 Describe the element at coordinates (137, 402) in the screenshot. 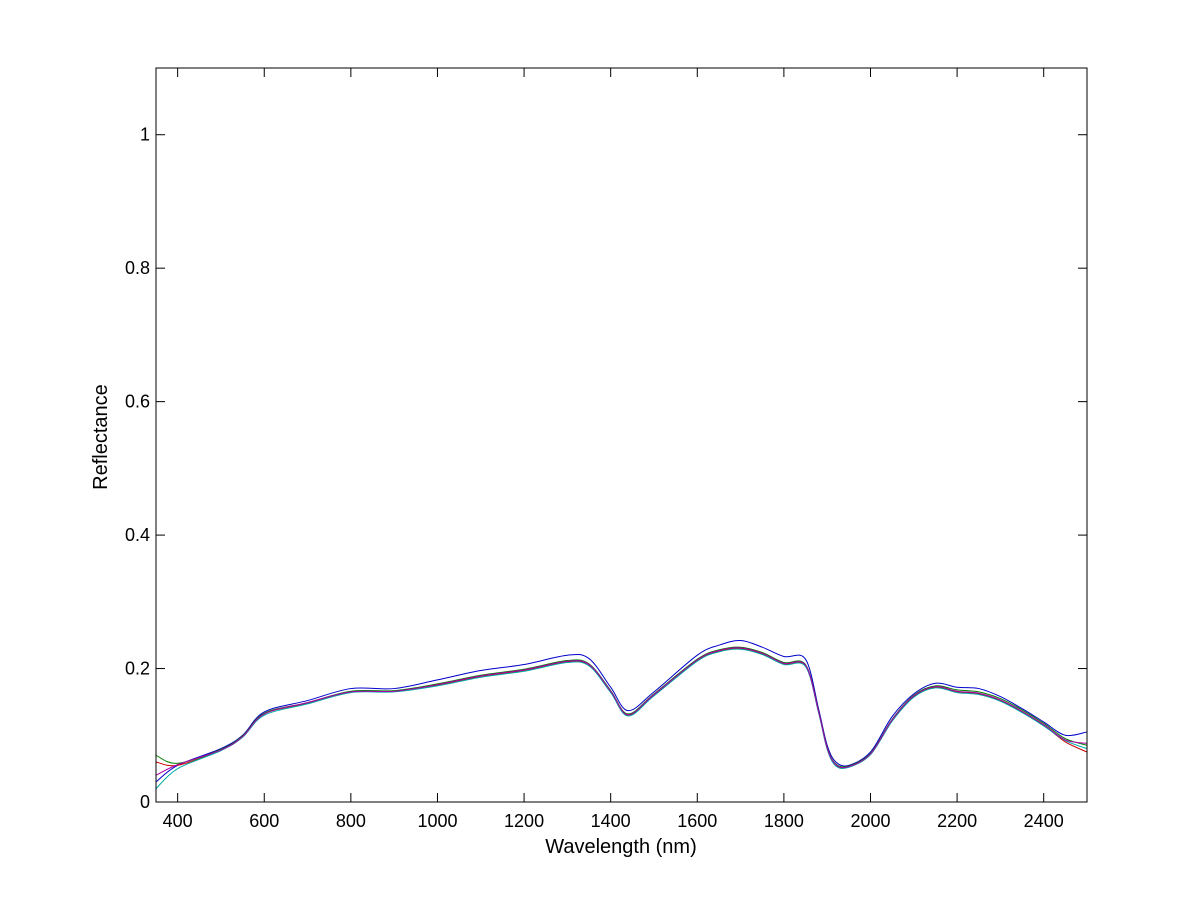

I see `y-tick-label: 0.6` at that location.